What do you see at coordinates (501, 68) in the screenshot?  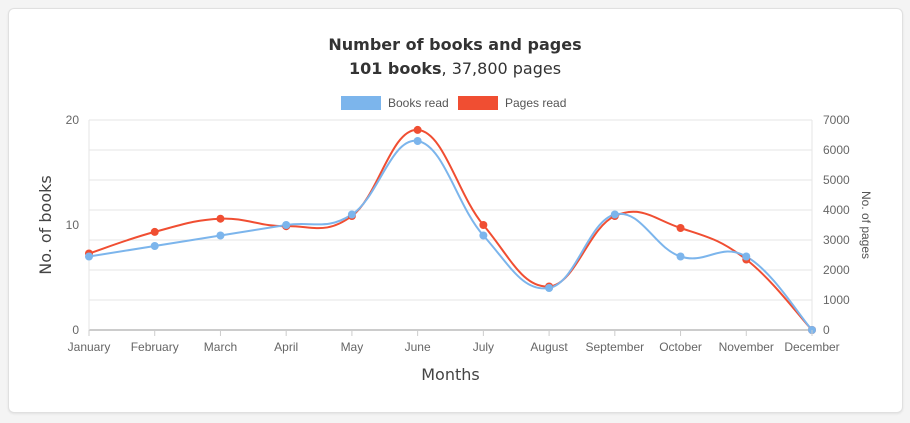 I see `subtitle-pages-count: , 37,800 pages` at bounding box center [501, 68].